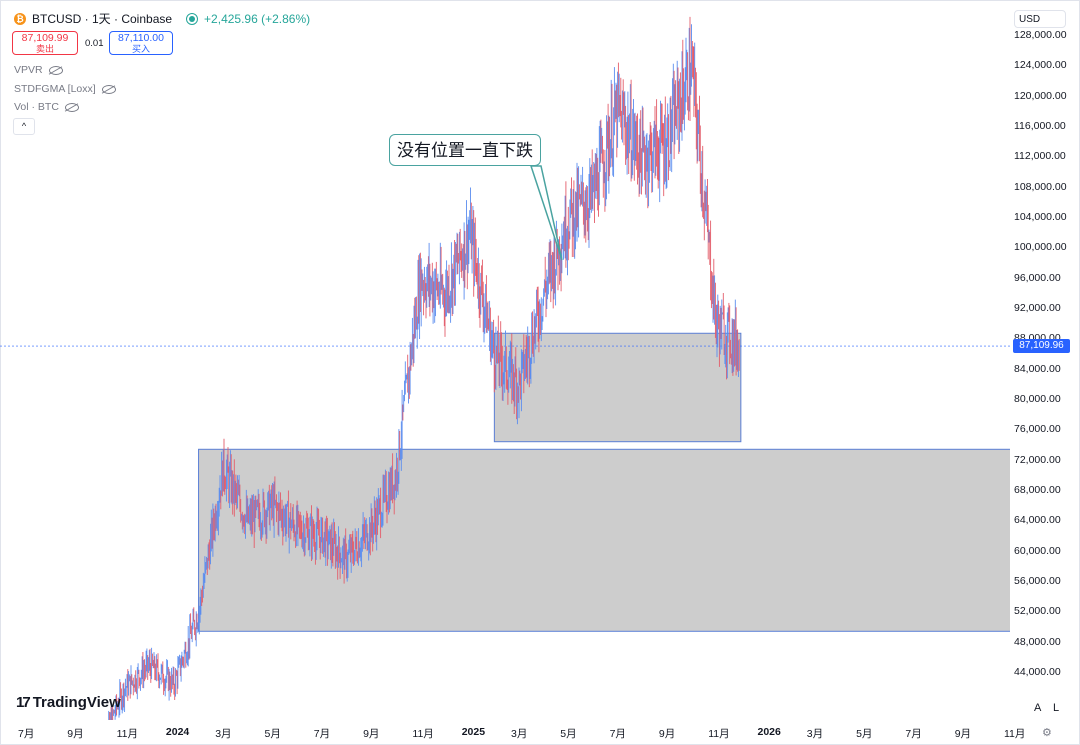 This screenshot has width=1080, height=745. Describe the element at coordinates (1037, 277) in the screenshot. I see `y-tick-label: 96,000.00` at that location.